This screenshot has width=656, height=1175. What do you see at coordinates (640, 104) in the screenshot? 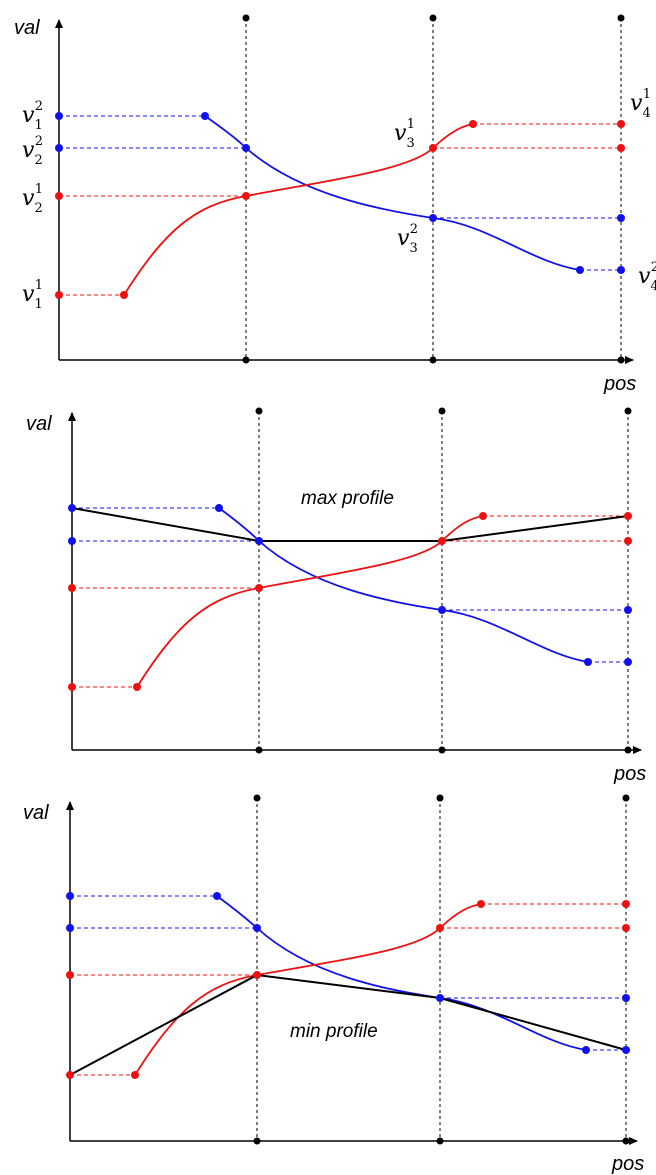
I see `value-label: v41` at bounding box center [640, 104].